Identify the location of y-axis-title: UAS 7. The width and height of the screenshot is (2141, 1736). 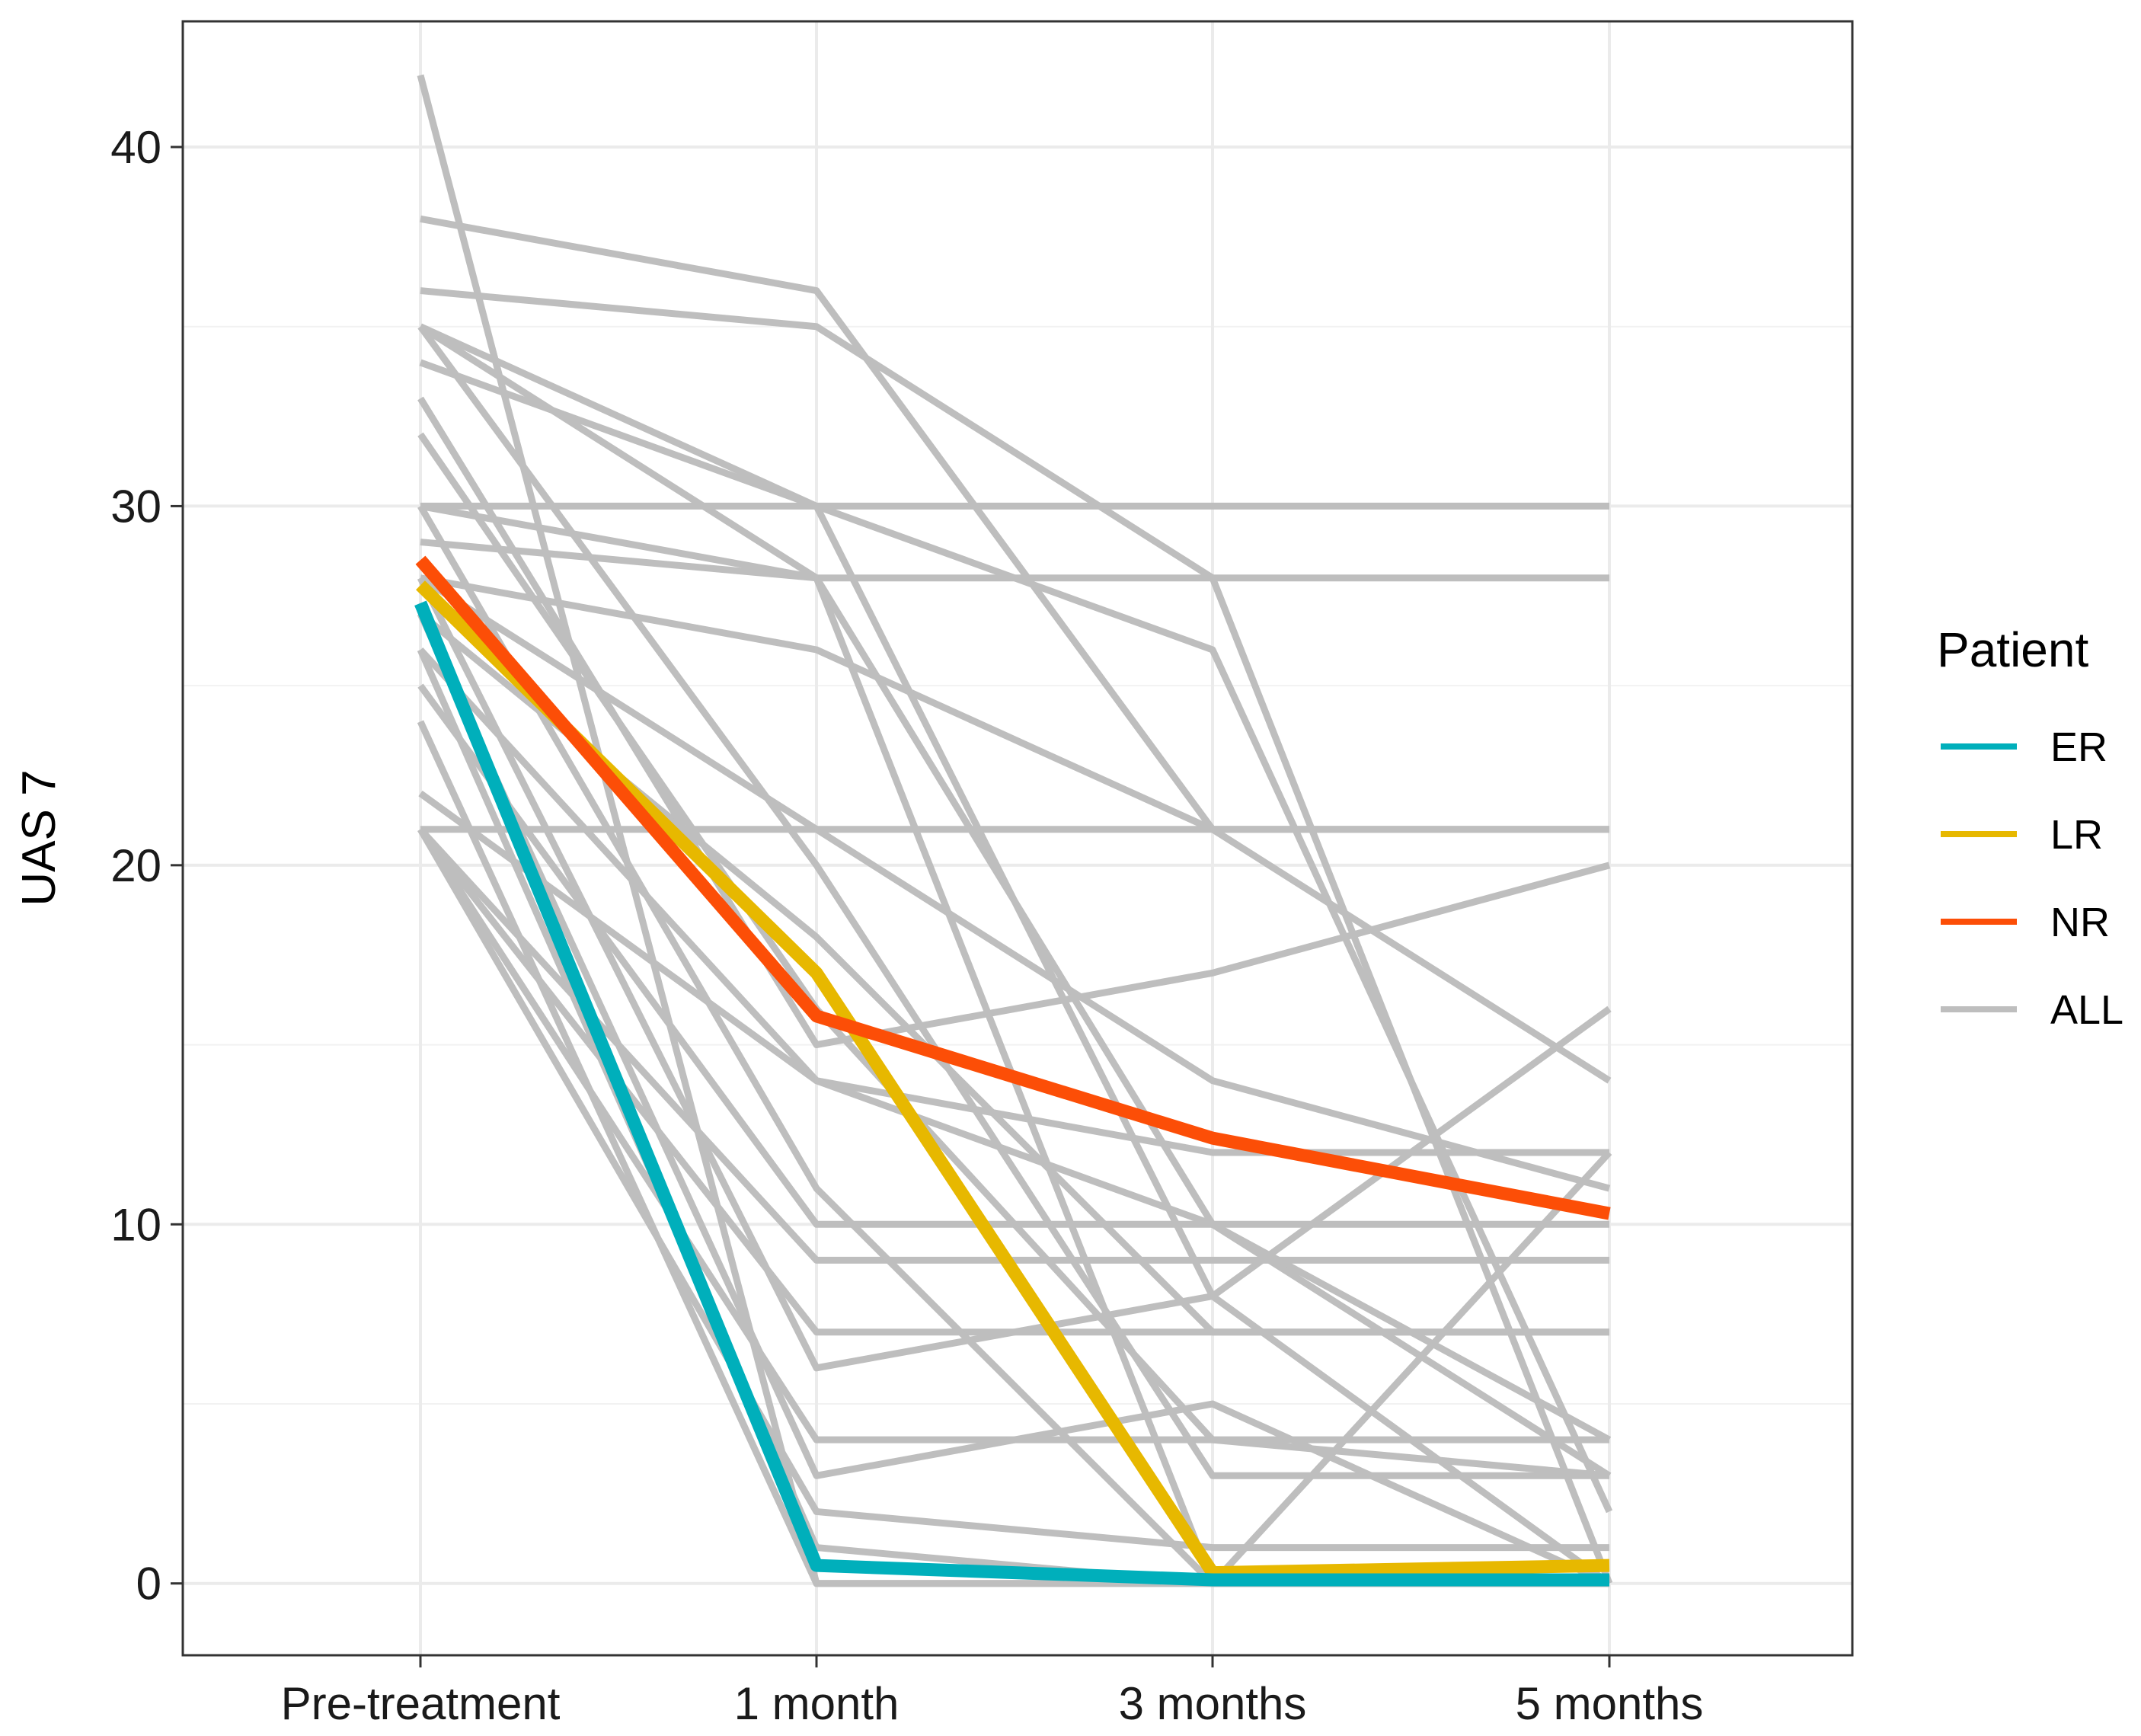
(39, 837).